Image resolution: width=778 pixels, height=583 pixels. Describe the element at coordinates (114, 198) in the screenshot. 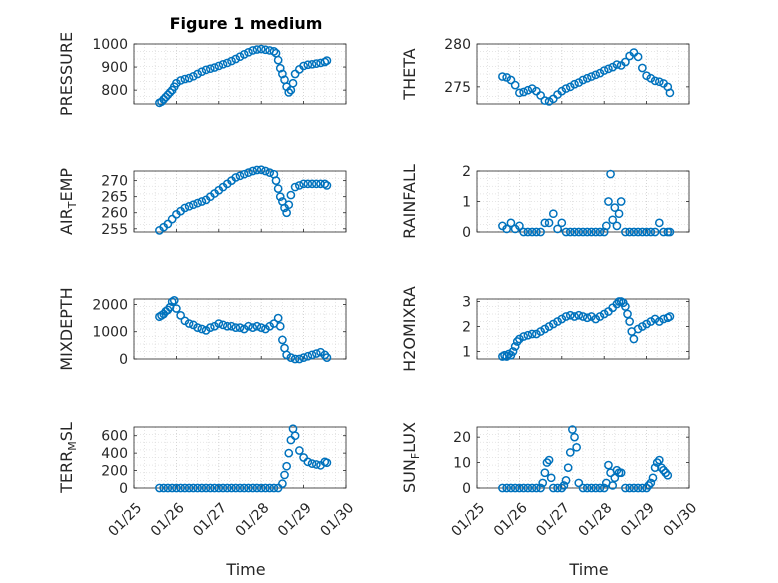

I see `y-tick-label: 265` at that location.